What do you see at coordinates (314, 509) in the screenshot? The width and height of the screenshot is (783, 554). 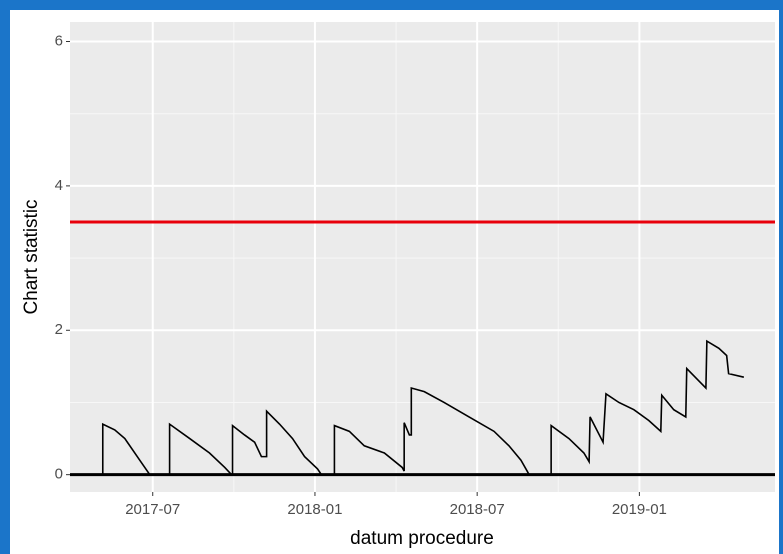 I see `x-tick-label: 2018-01` at bounding box center [314, 509].